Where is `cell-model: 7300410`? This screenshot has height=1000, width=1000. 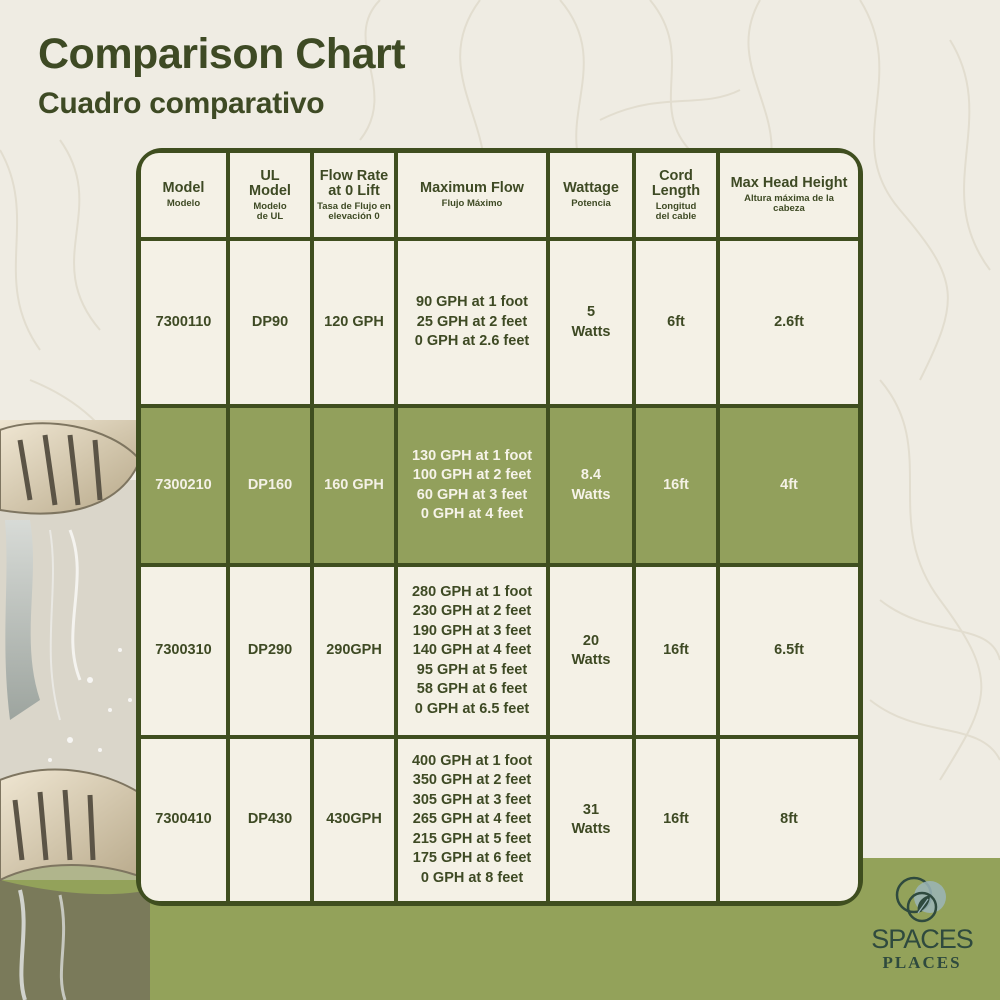 cell-model: 7300410 is located at coordinates (183, 820).